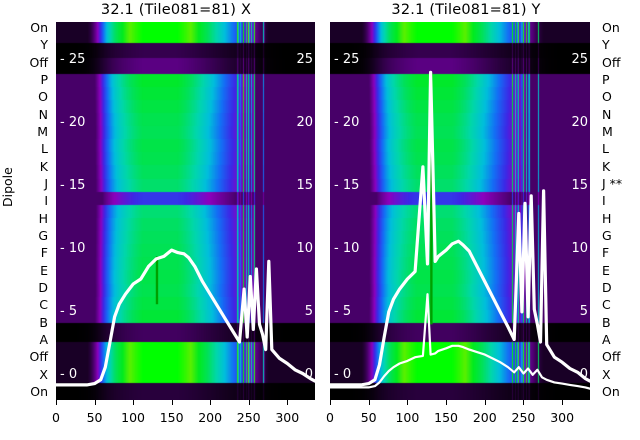 The image size is (640, 440). Describe the element at coordinates (466, 10) in the screenshot. I see `panel-title-right: 32.1 (Tile081=81) Y` at that location.